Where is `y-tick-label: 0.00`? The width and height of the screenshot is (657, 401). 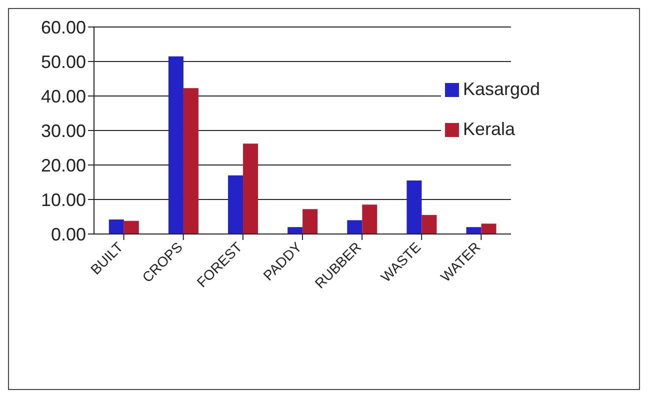
y-tick-label: 0.00 is located at coordinates (68, 234).